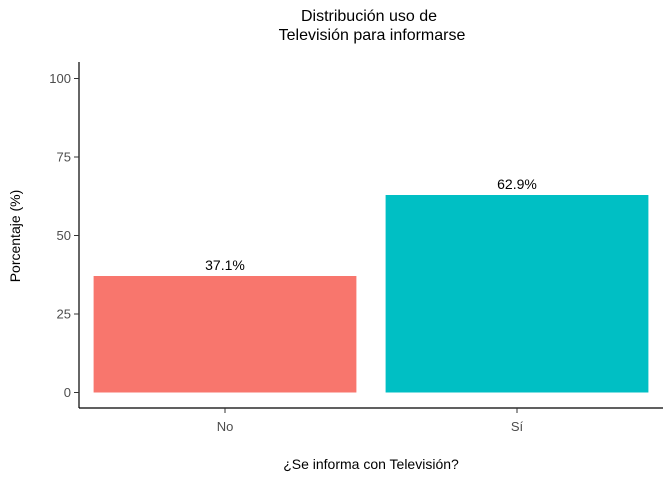 Image resolution: width=672 pixels, height=480 pixels. I want to click on data-label-sí: 62.9%, so click(517, 184).